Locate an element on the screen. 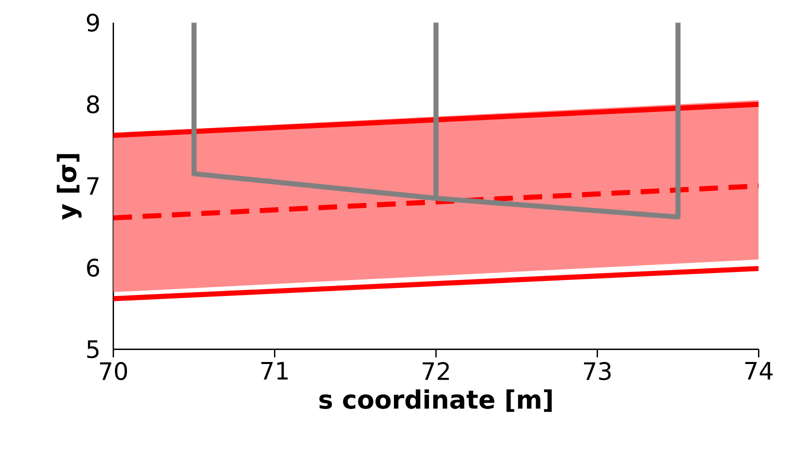 Image resolution: width=790 pixels, height=464 pixels. x-tick-label: 71 is located at coordinates (274, 371).